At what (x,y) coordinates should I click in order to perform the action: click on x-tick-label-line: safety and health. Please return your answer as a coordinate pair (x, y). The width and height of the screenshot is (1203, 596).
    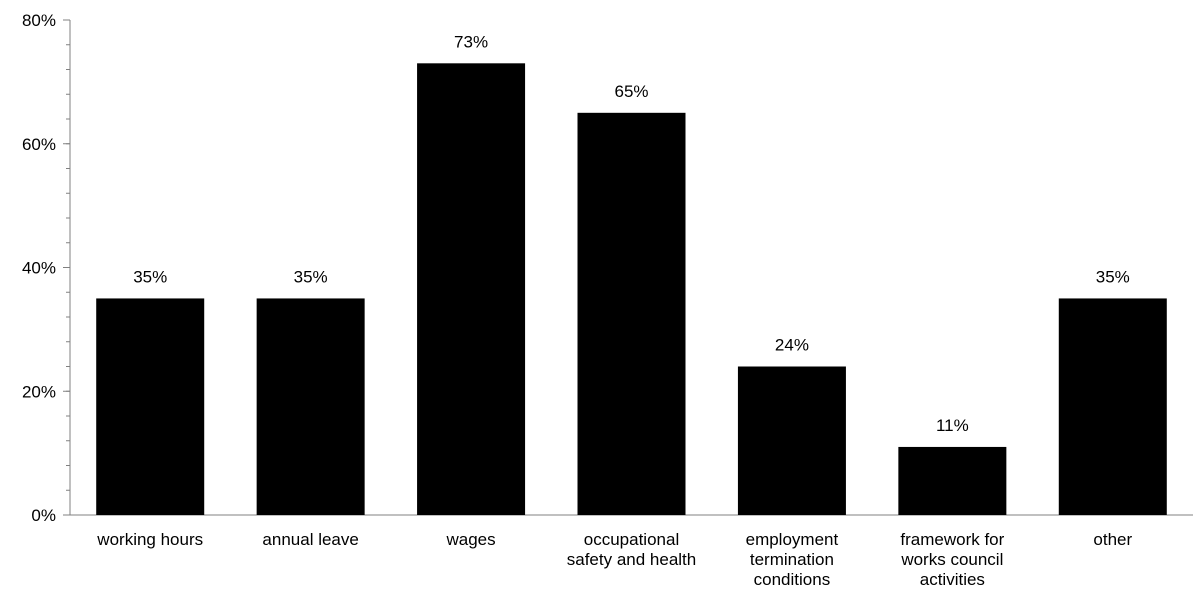
    Looking at the image, I should click on (631, 559).